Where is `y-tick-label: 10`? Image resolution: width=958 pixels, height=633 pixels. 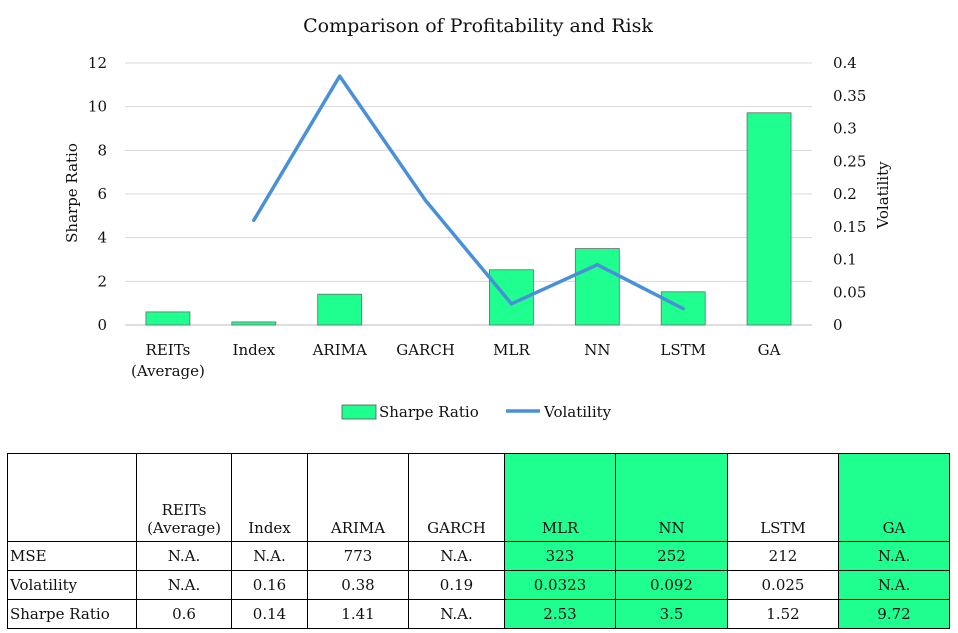 y-tick-label: 10 is located at coordinates (97, 107).